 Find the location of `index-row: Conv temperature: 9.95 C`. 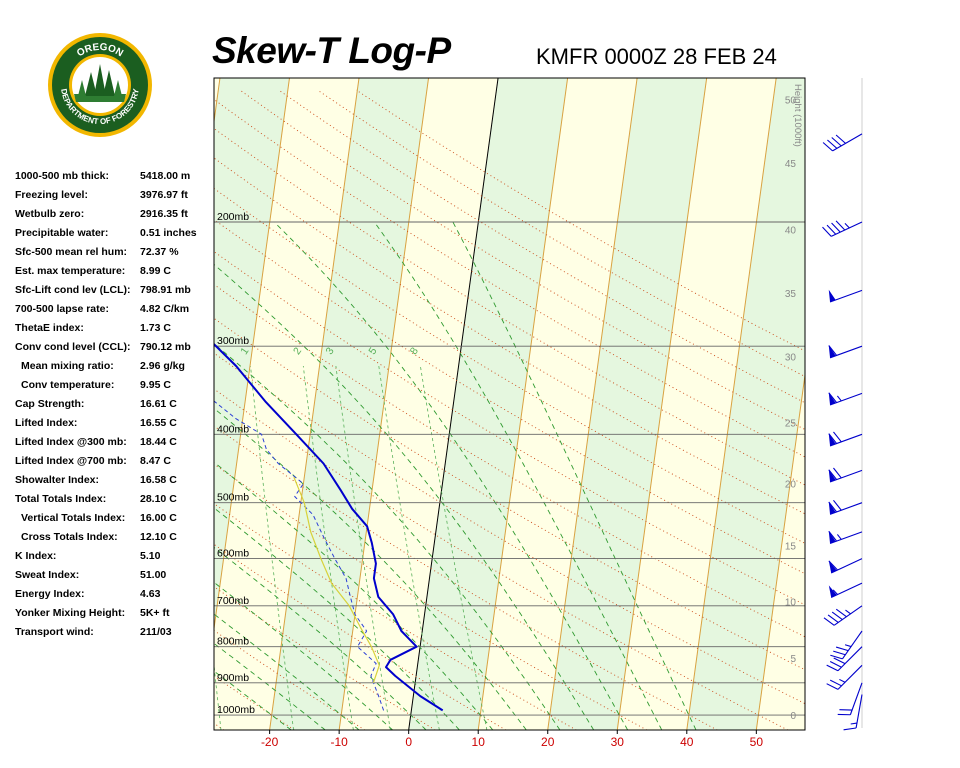

index-row: Conv temperature: 9.95 C is located at coordinates (110, 384).